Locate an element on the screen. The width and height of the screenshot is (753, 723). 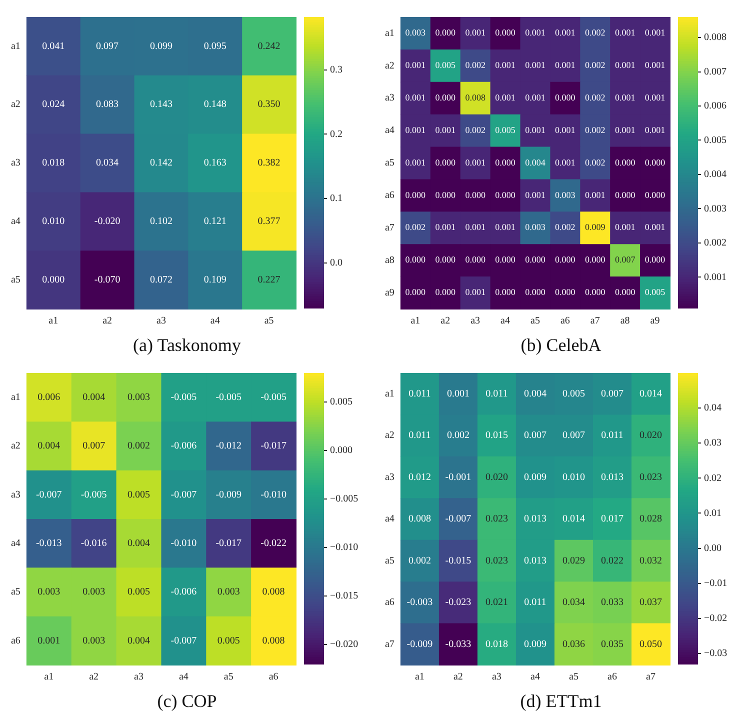
y-tick-label: a7 is located at coordinates (389, 644).